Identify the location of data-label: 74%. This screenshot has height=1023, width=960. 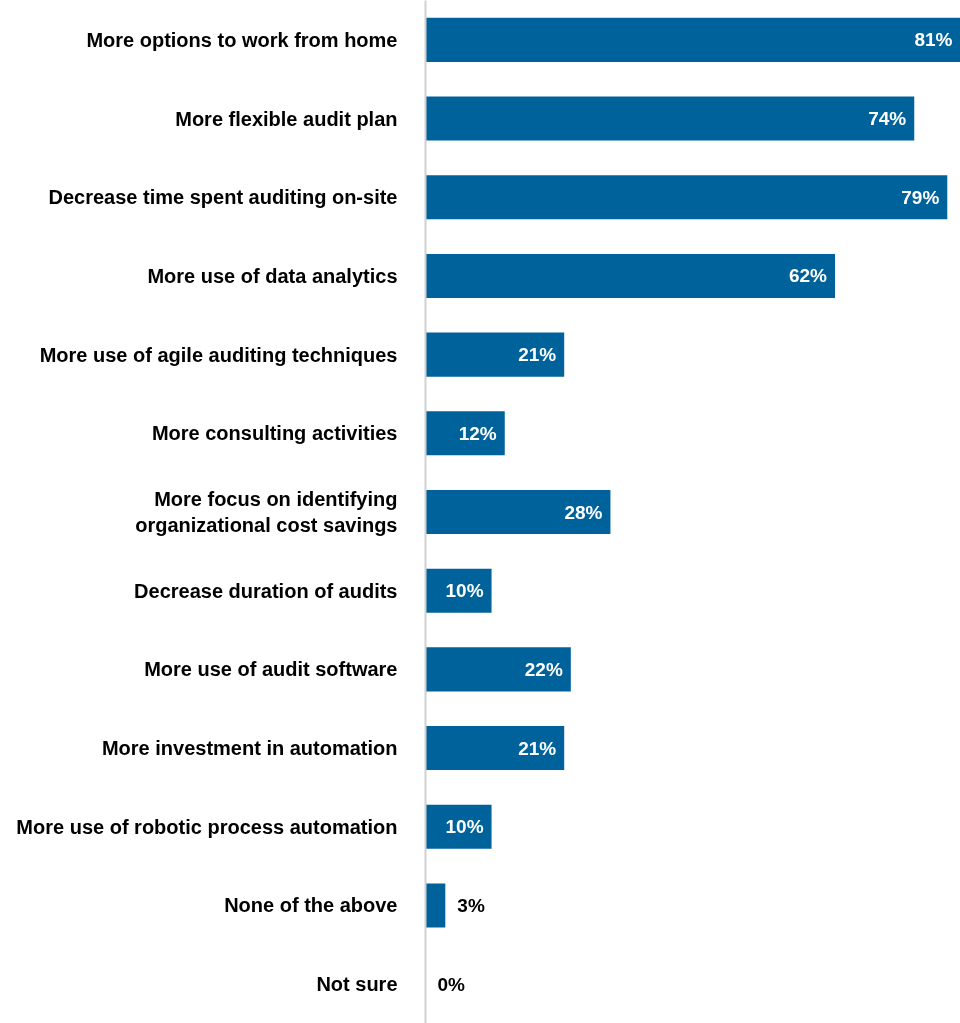
(887, 119).